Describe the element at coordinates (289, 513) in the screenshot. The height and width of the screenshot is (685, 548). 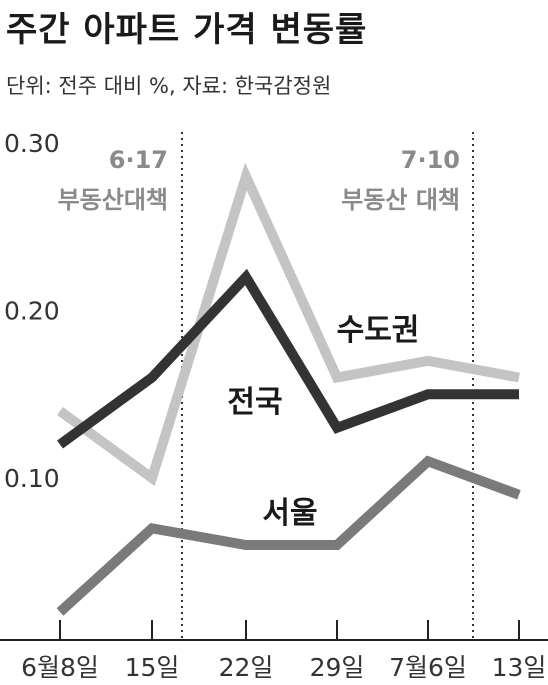
I see `series-label-seoul: 서울` at that location.